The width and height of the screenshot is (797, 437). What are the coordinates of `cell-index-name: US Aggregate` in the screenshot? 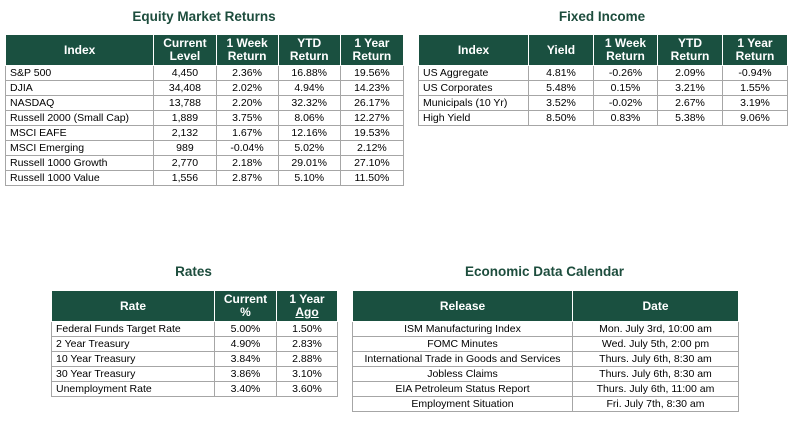 It's located at (473, 73).